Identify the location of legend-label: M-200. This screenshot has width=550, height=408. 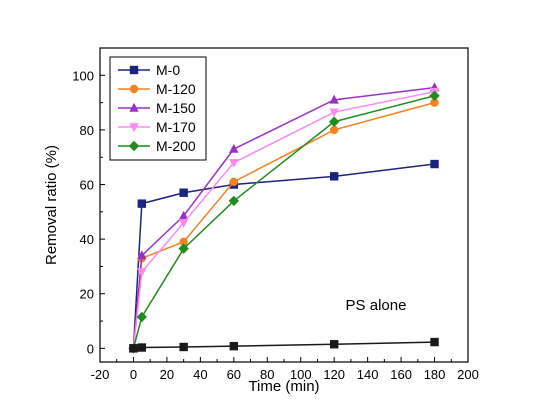
(176, 146).